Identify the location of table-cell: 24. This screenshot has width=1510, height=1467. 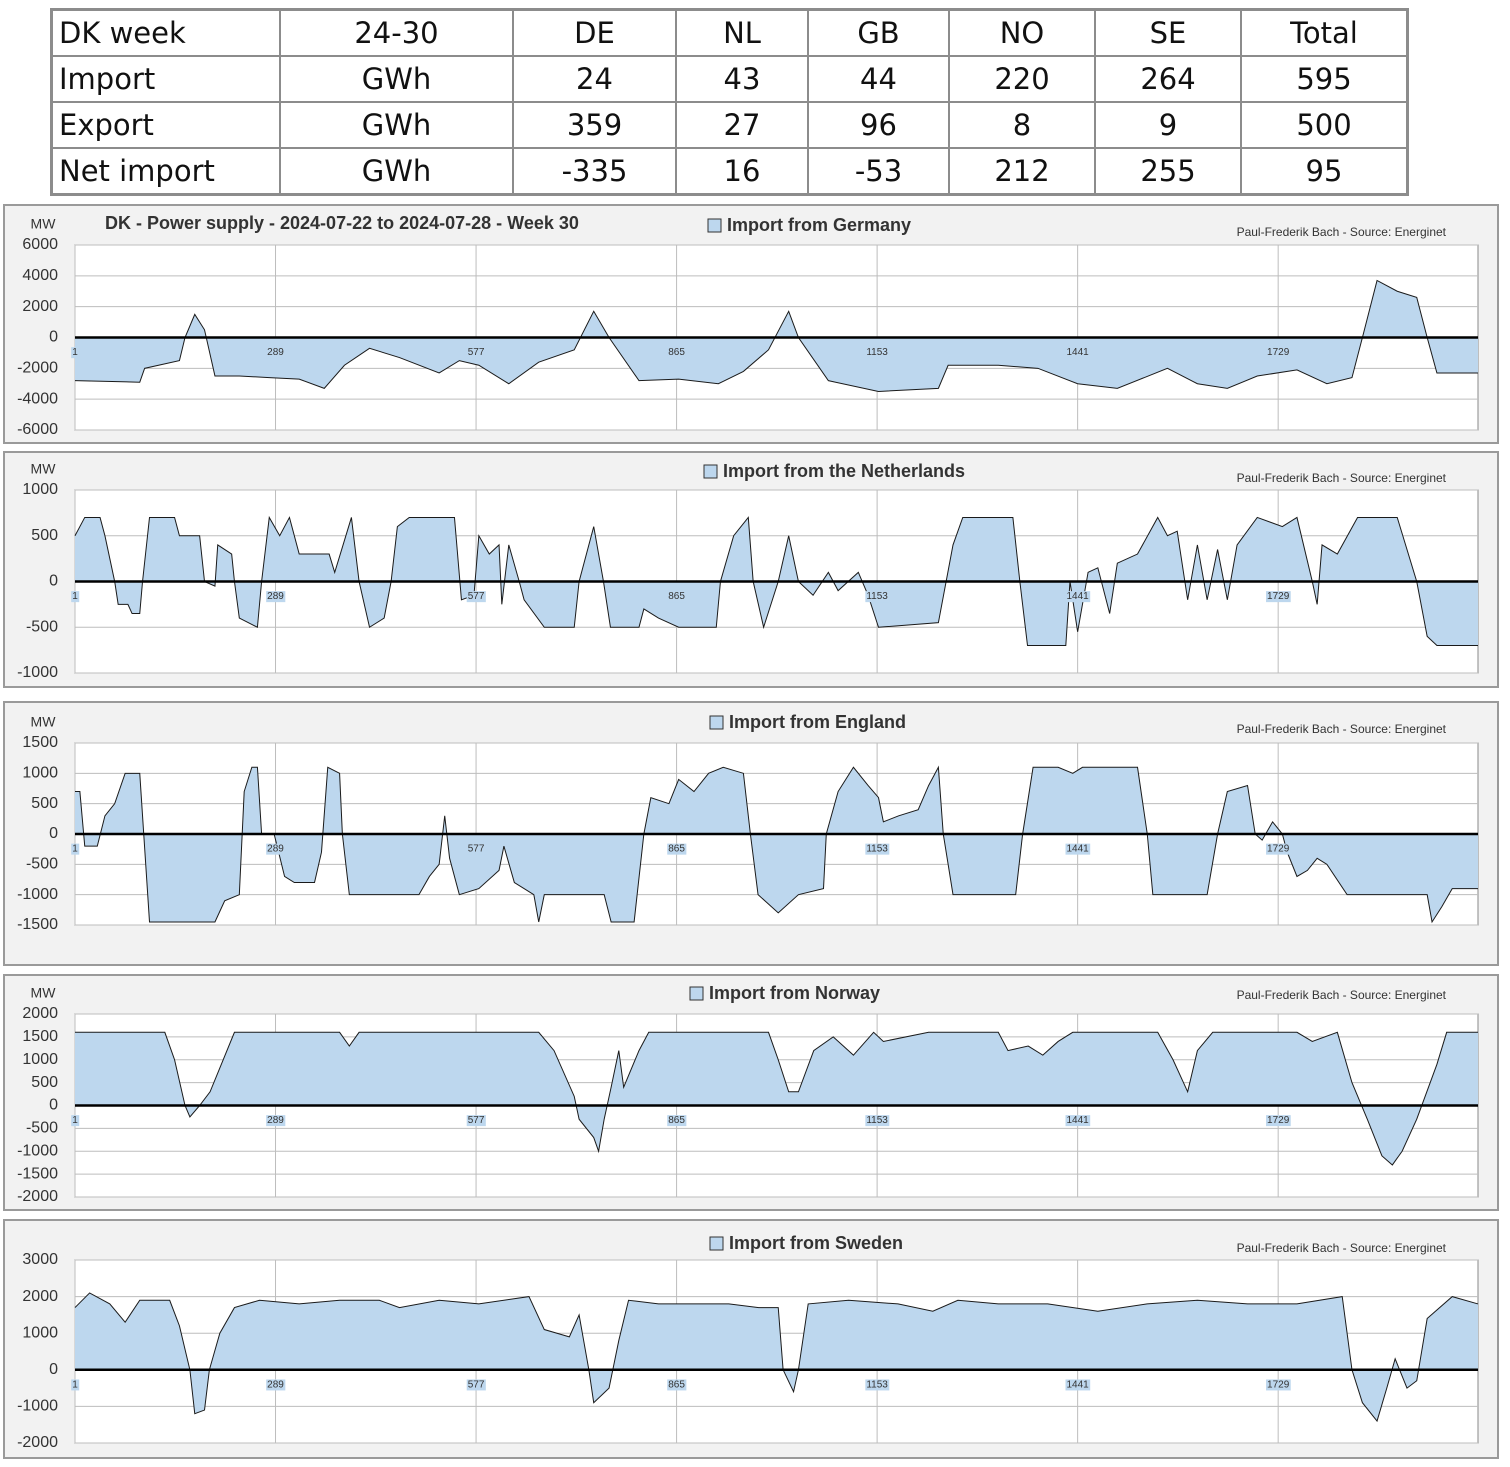
(594, 79).